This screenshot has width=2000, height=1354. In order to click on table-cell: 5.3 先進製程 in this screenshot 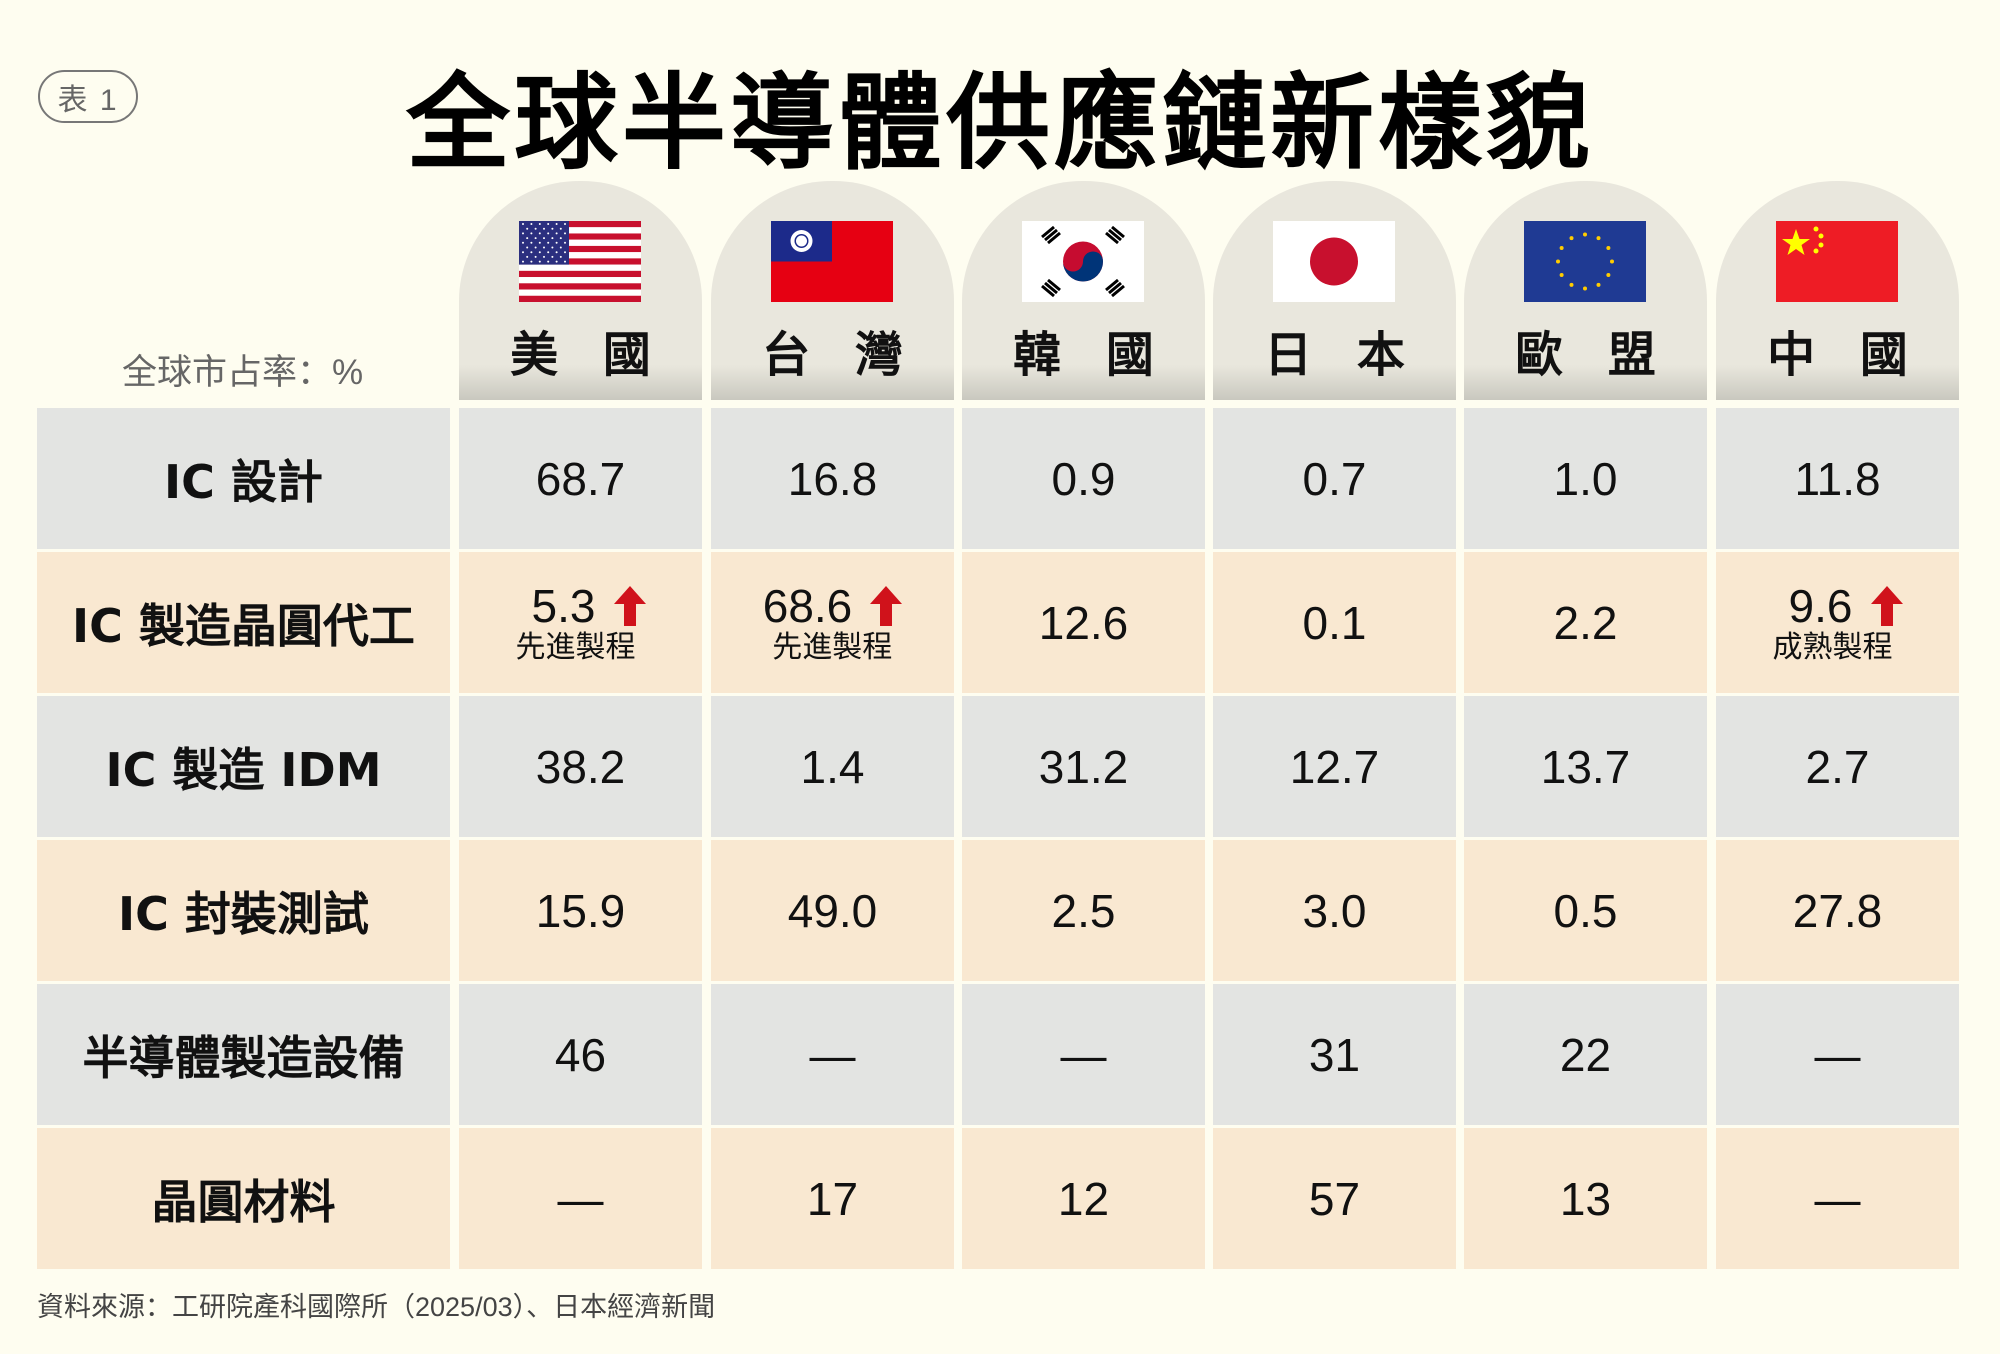, I will do `click(580, 622)`.